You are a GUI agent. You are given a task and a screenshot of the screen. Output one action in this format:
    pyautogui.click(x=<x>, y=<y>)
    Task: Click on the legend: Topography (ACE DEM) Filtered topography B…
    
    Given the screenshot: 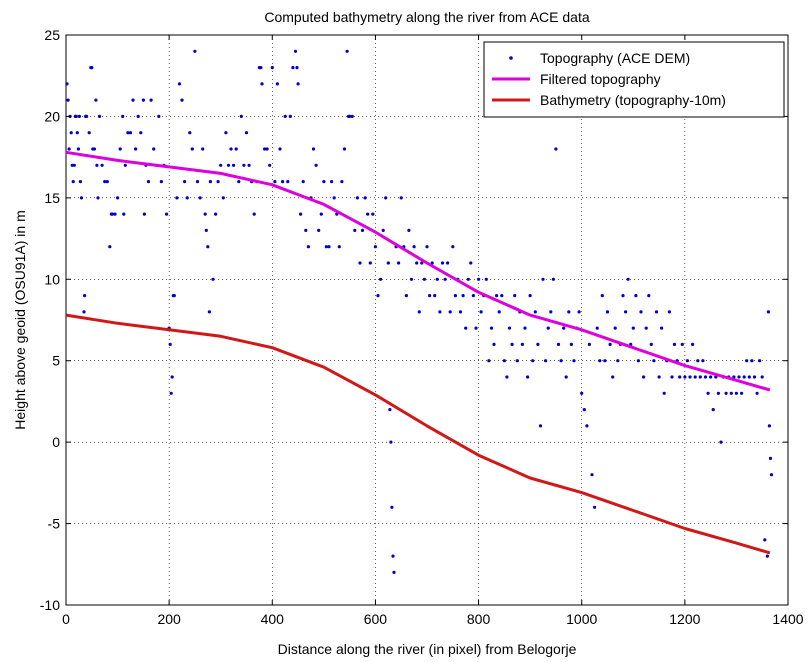 What is the action you would take?
    pyautogui.click(x=634, y=79)
    